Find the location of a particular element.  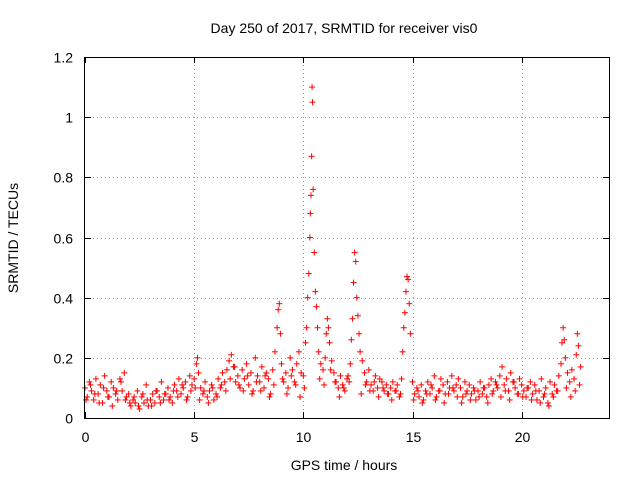

y-axis-label: SRMTID / TECUs is located at coordinates (13, 238).